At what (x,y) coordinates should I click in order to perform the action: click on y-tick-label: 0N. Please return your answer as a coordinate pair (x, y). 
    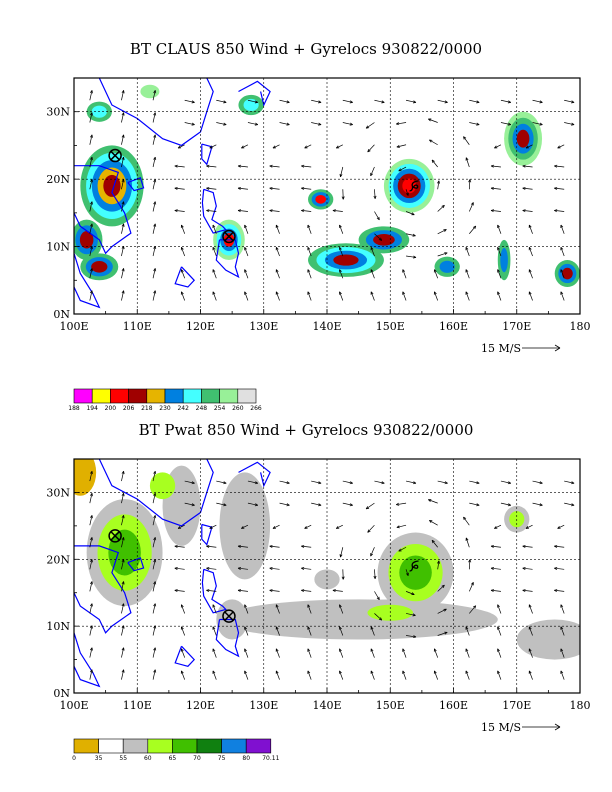
    Looking at the image, I should click on (61, 314).